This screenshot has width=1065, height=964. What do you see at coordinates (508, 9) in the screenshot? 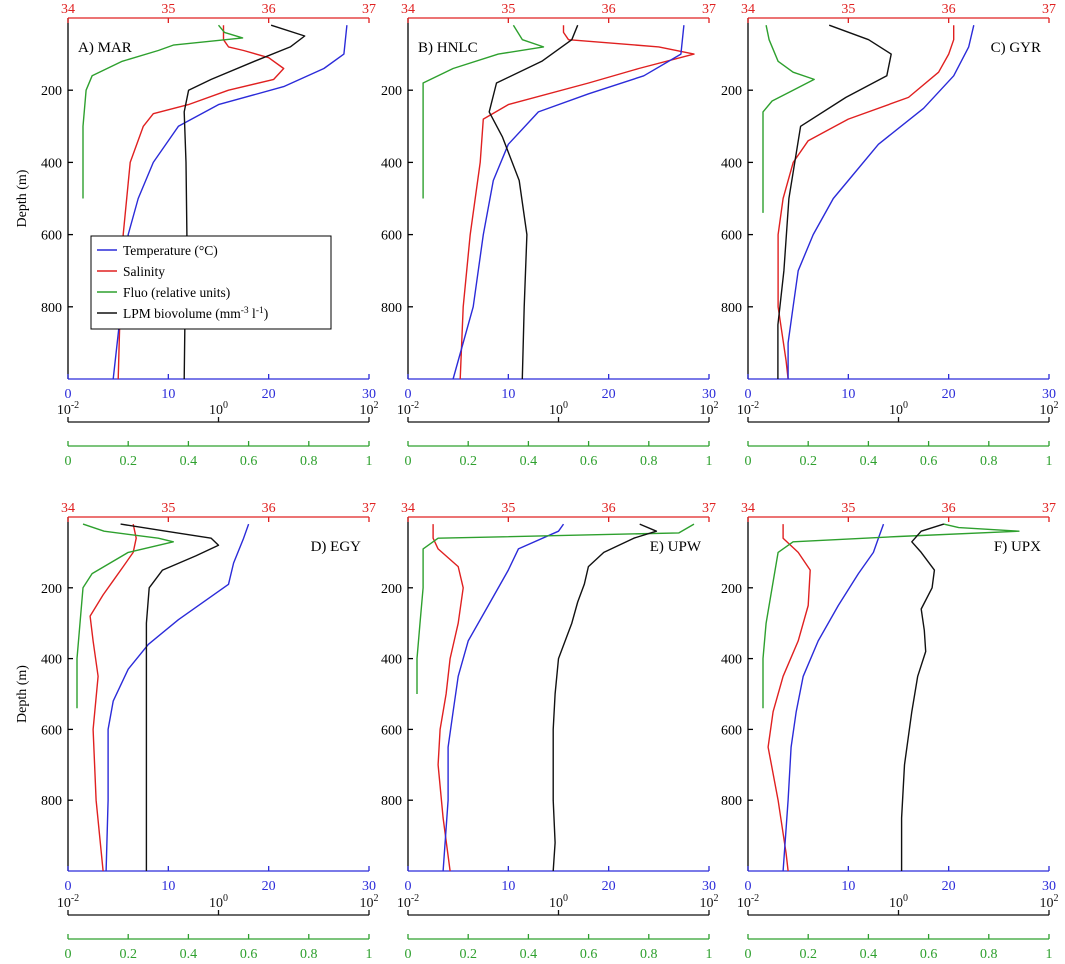
I see `salinity-tick-label: 35` at bounding box center [508, 9].